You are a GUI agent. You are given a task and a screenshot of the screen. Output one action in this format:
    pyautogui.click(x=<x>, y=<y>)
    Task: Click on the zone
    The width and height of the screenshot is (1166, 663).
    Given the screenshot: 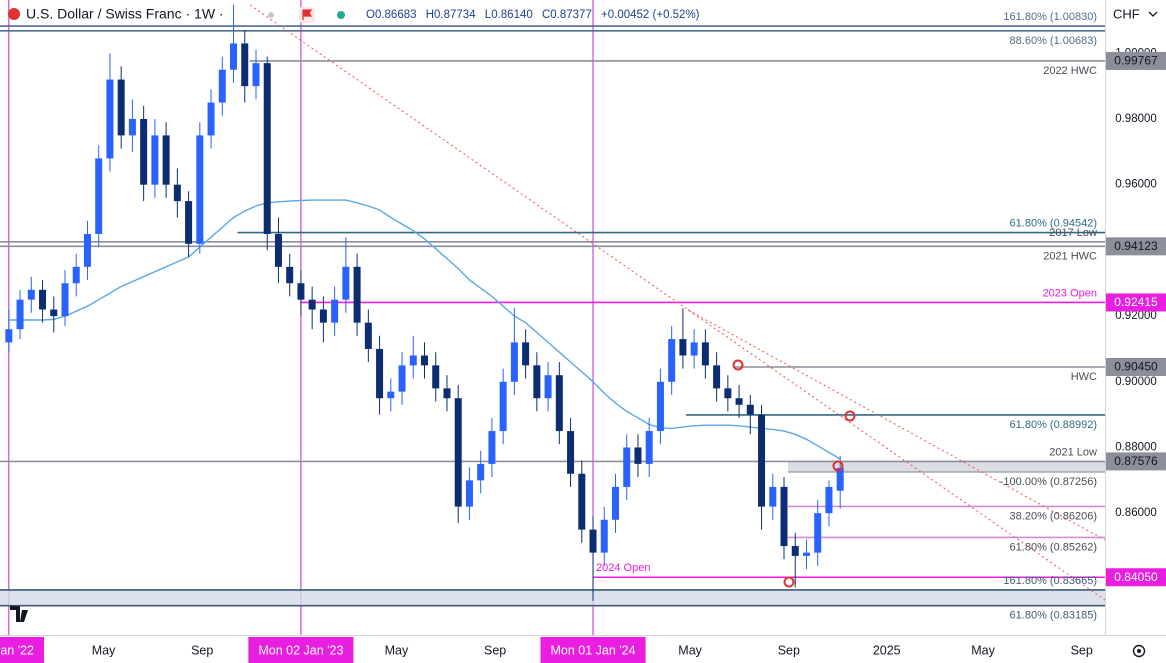 What is the action you would take?
    pyautogui.click(x=552, y=597)
    